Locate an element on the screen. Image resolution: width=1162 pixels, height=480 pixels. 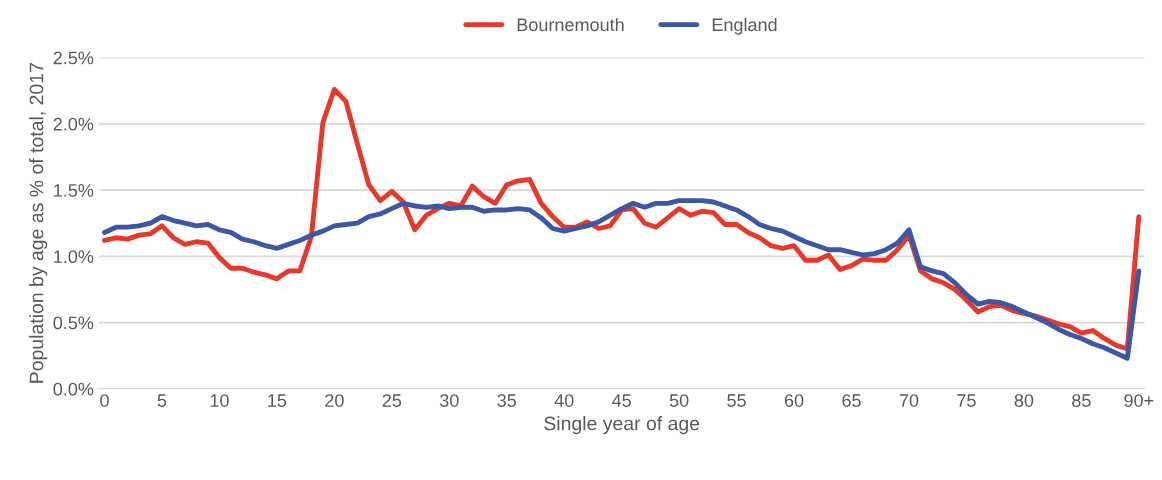
x-tick-label: 10 is located at coordinates (219, 400).